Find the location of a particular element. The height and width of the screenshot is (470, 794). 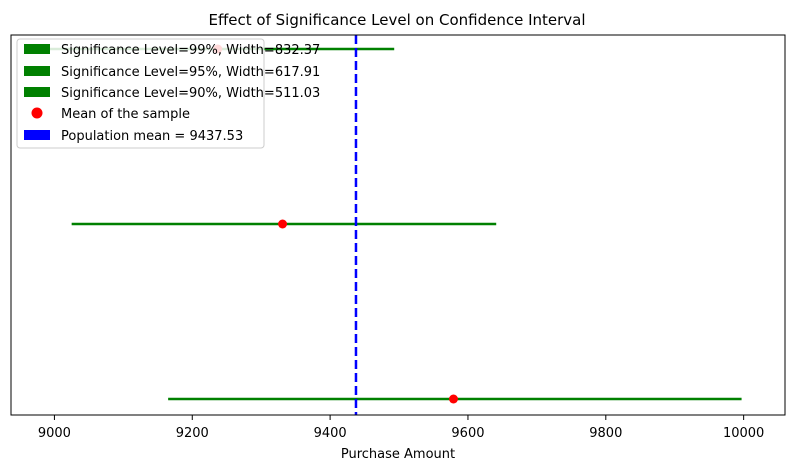

x-tick-label-9000: 9000 is located at coordinates (54, 433).